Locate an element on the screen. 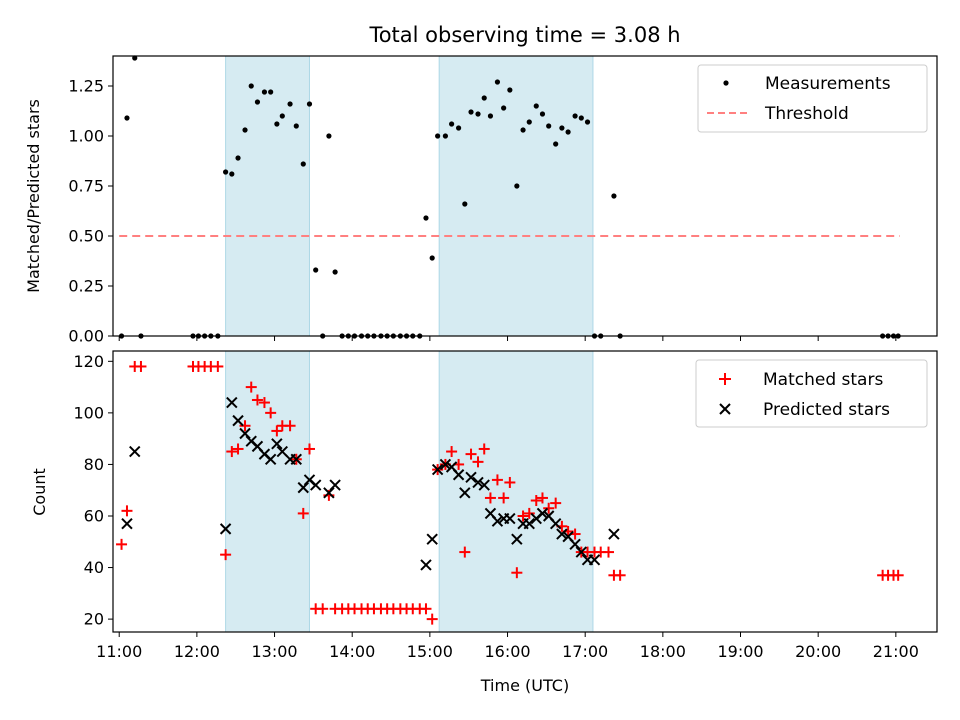 This screenshot has width=960, height=720. time-x-tick-label: 11:00 is located at coordinates (119, 651).